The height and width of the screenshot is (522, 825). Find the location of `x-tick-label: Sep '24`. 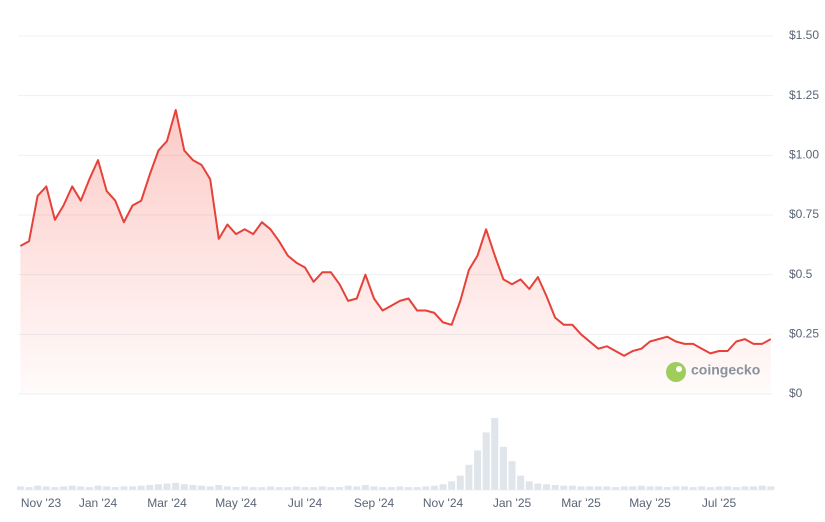

x-tick-label: Sep '24 is located at coordinates (374, 503).